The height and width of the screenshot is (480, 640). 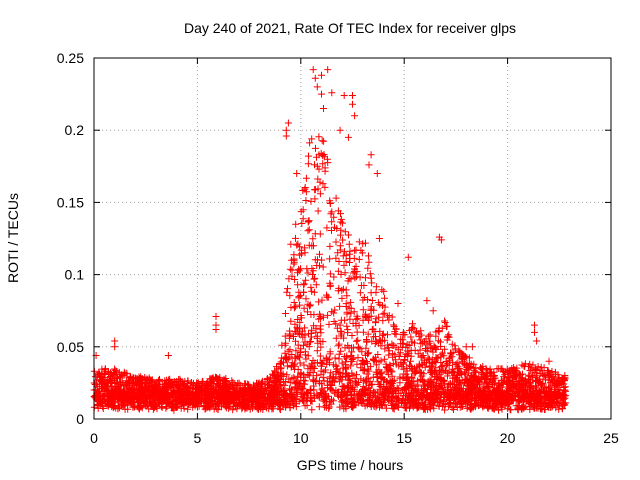 I want to click on x-tick-label: 5, so click(x=198, y=438).